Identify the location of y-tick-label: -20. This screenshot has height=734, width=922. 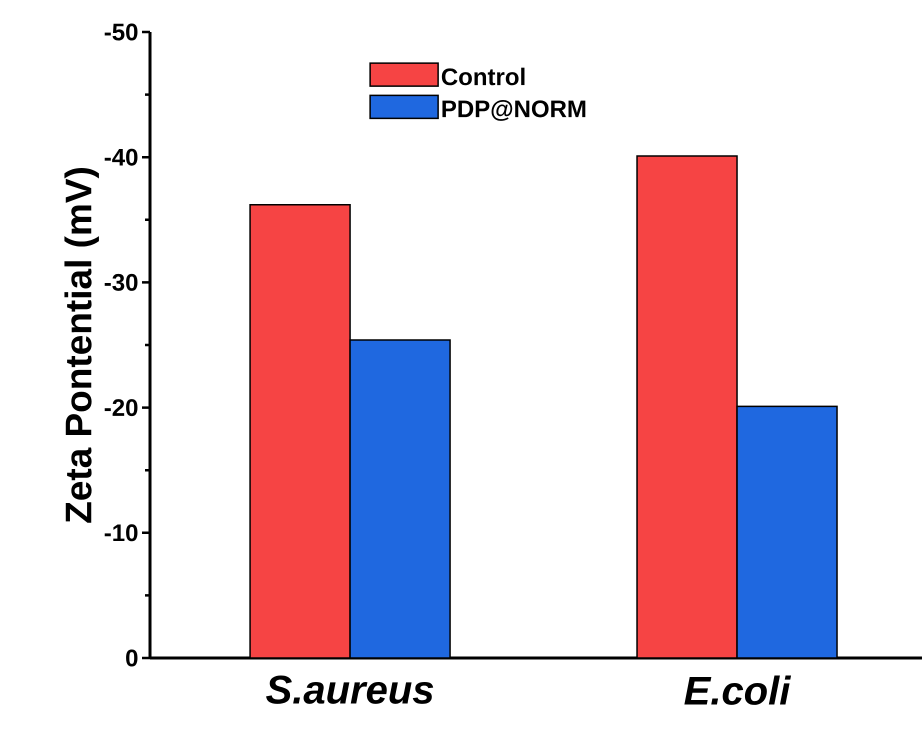
(121, 407).